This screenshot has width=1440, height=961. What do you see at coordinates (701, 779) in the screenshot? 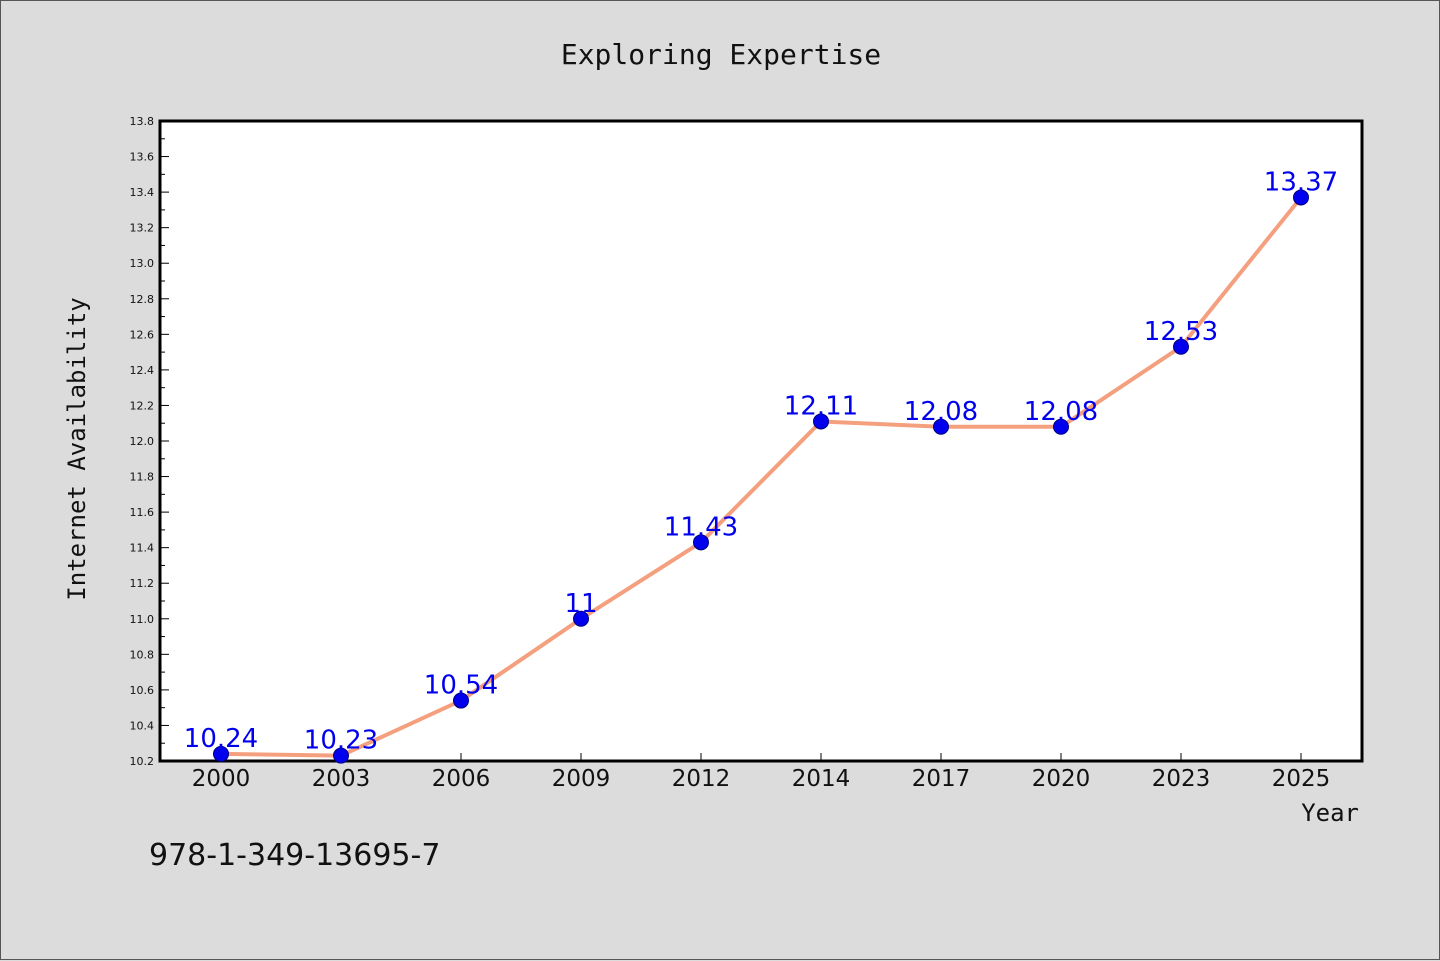
I see `x-tick-label: 2012` at bounding box center [701, 779].